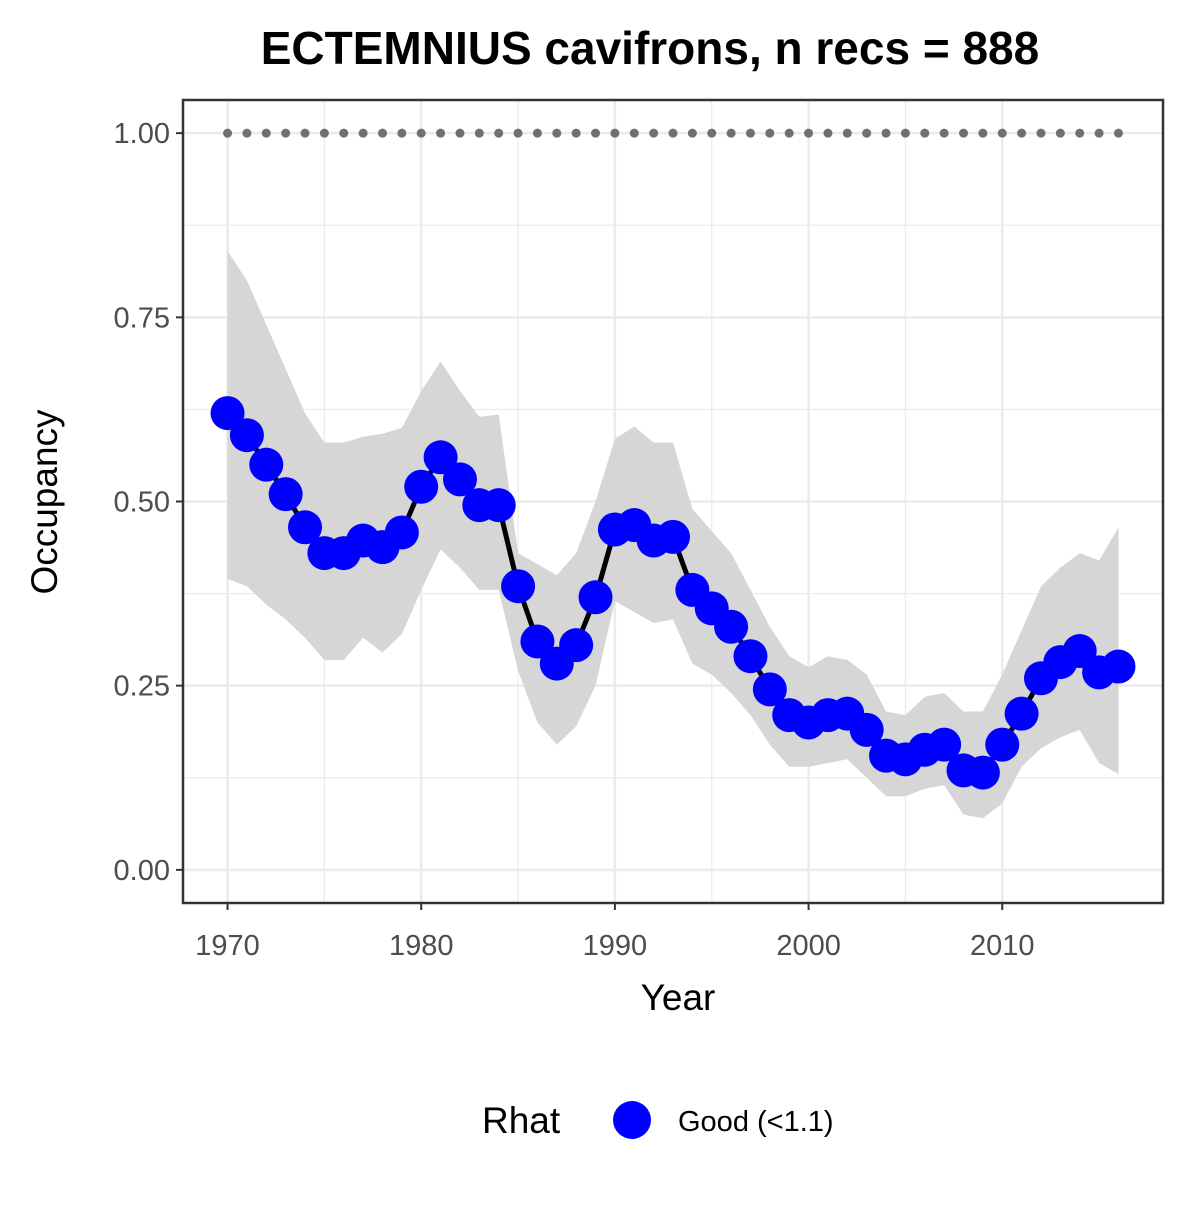  I want to click on y-tick-label: 0.75, so click(142, 318).